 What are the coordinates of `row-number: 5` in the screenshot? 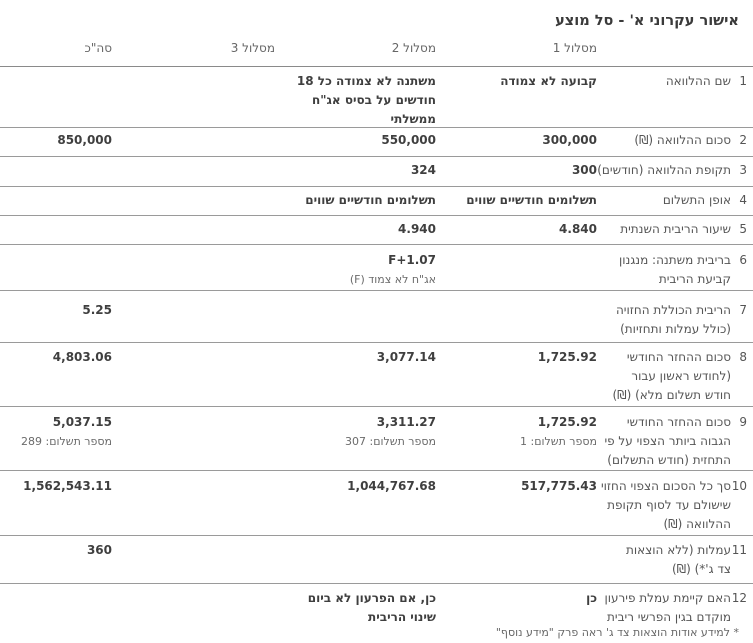 It's located at (743, 229).